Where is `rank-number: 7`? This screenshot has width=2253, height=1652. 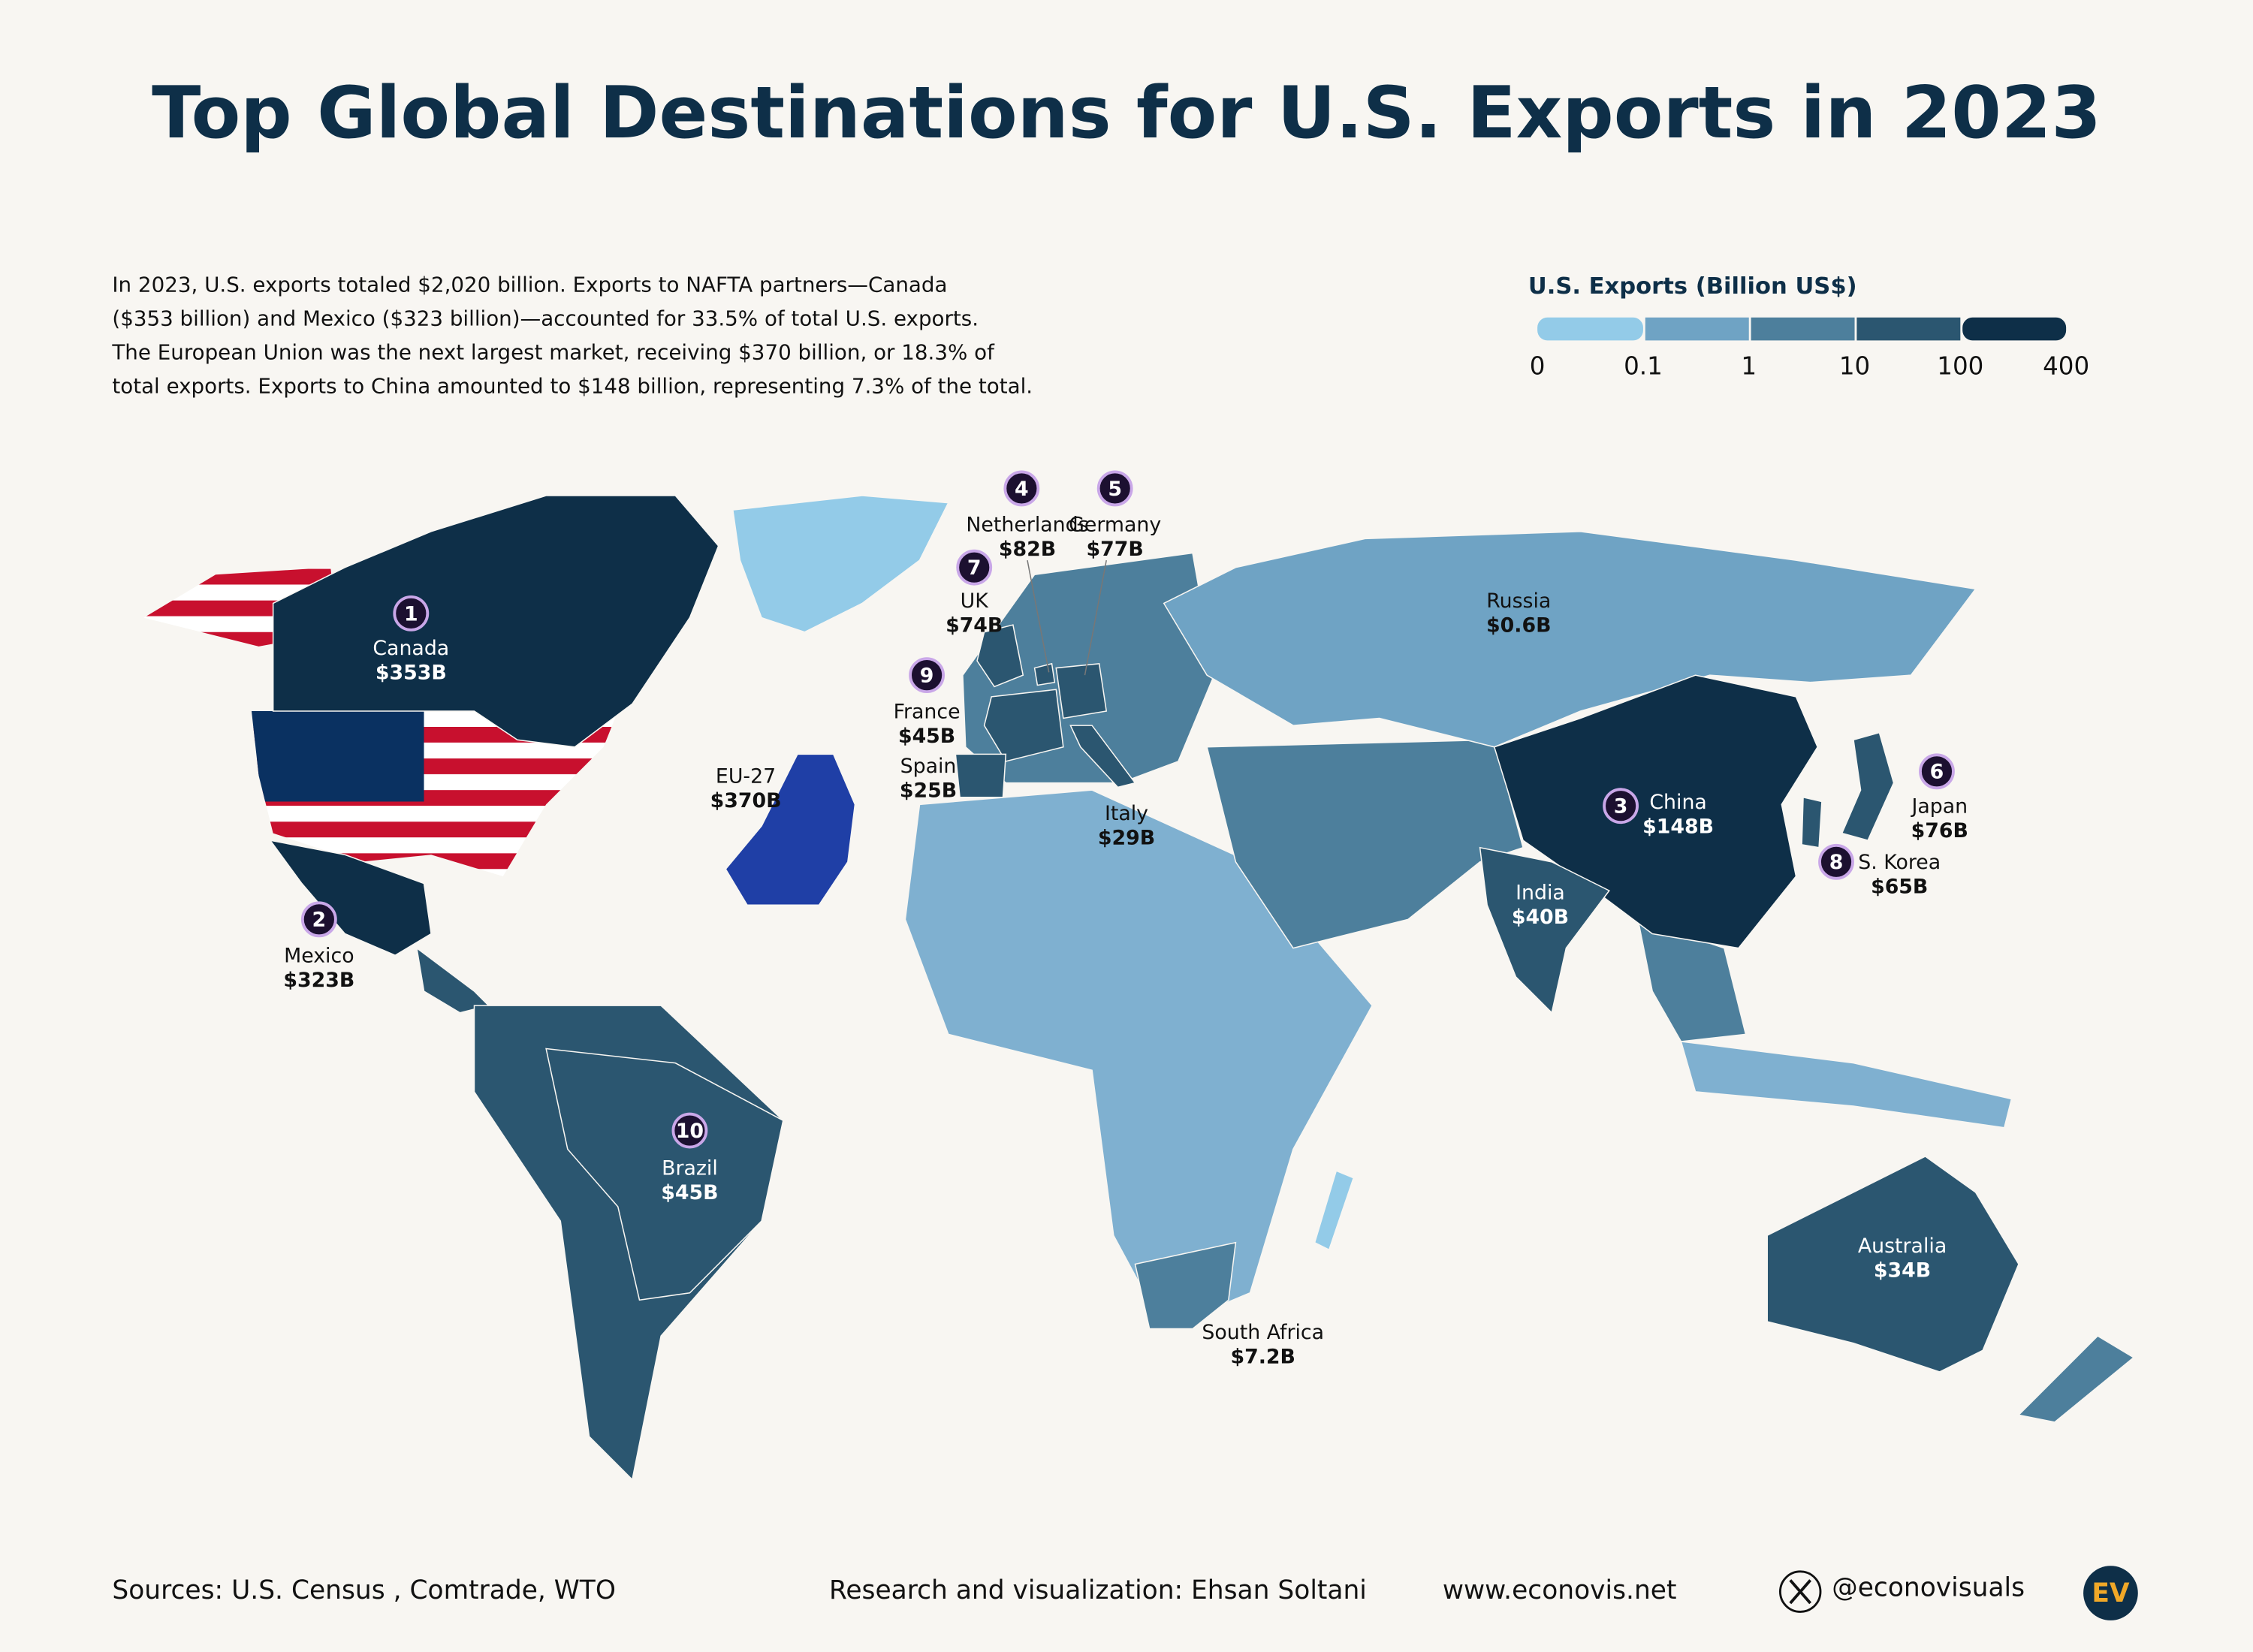 rank-number: 7 is located at coordinates (975, 568).